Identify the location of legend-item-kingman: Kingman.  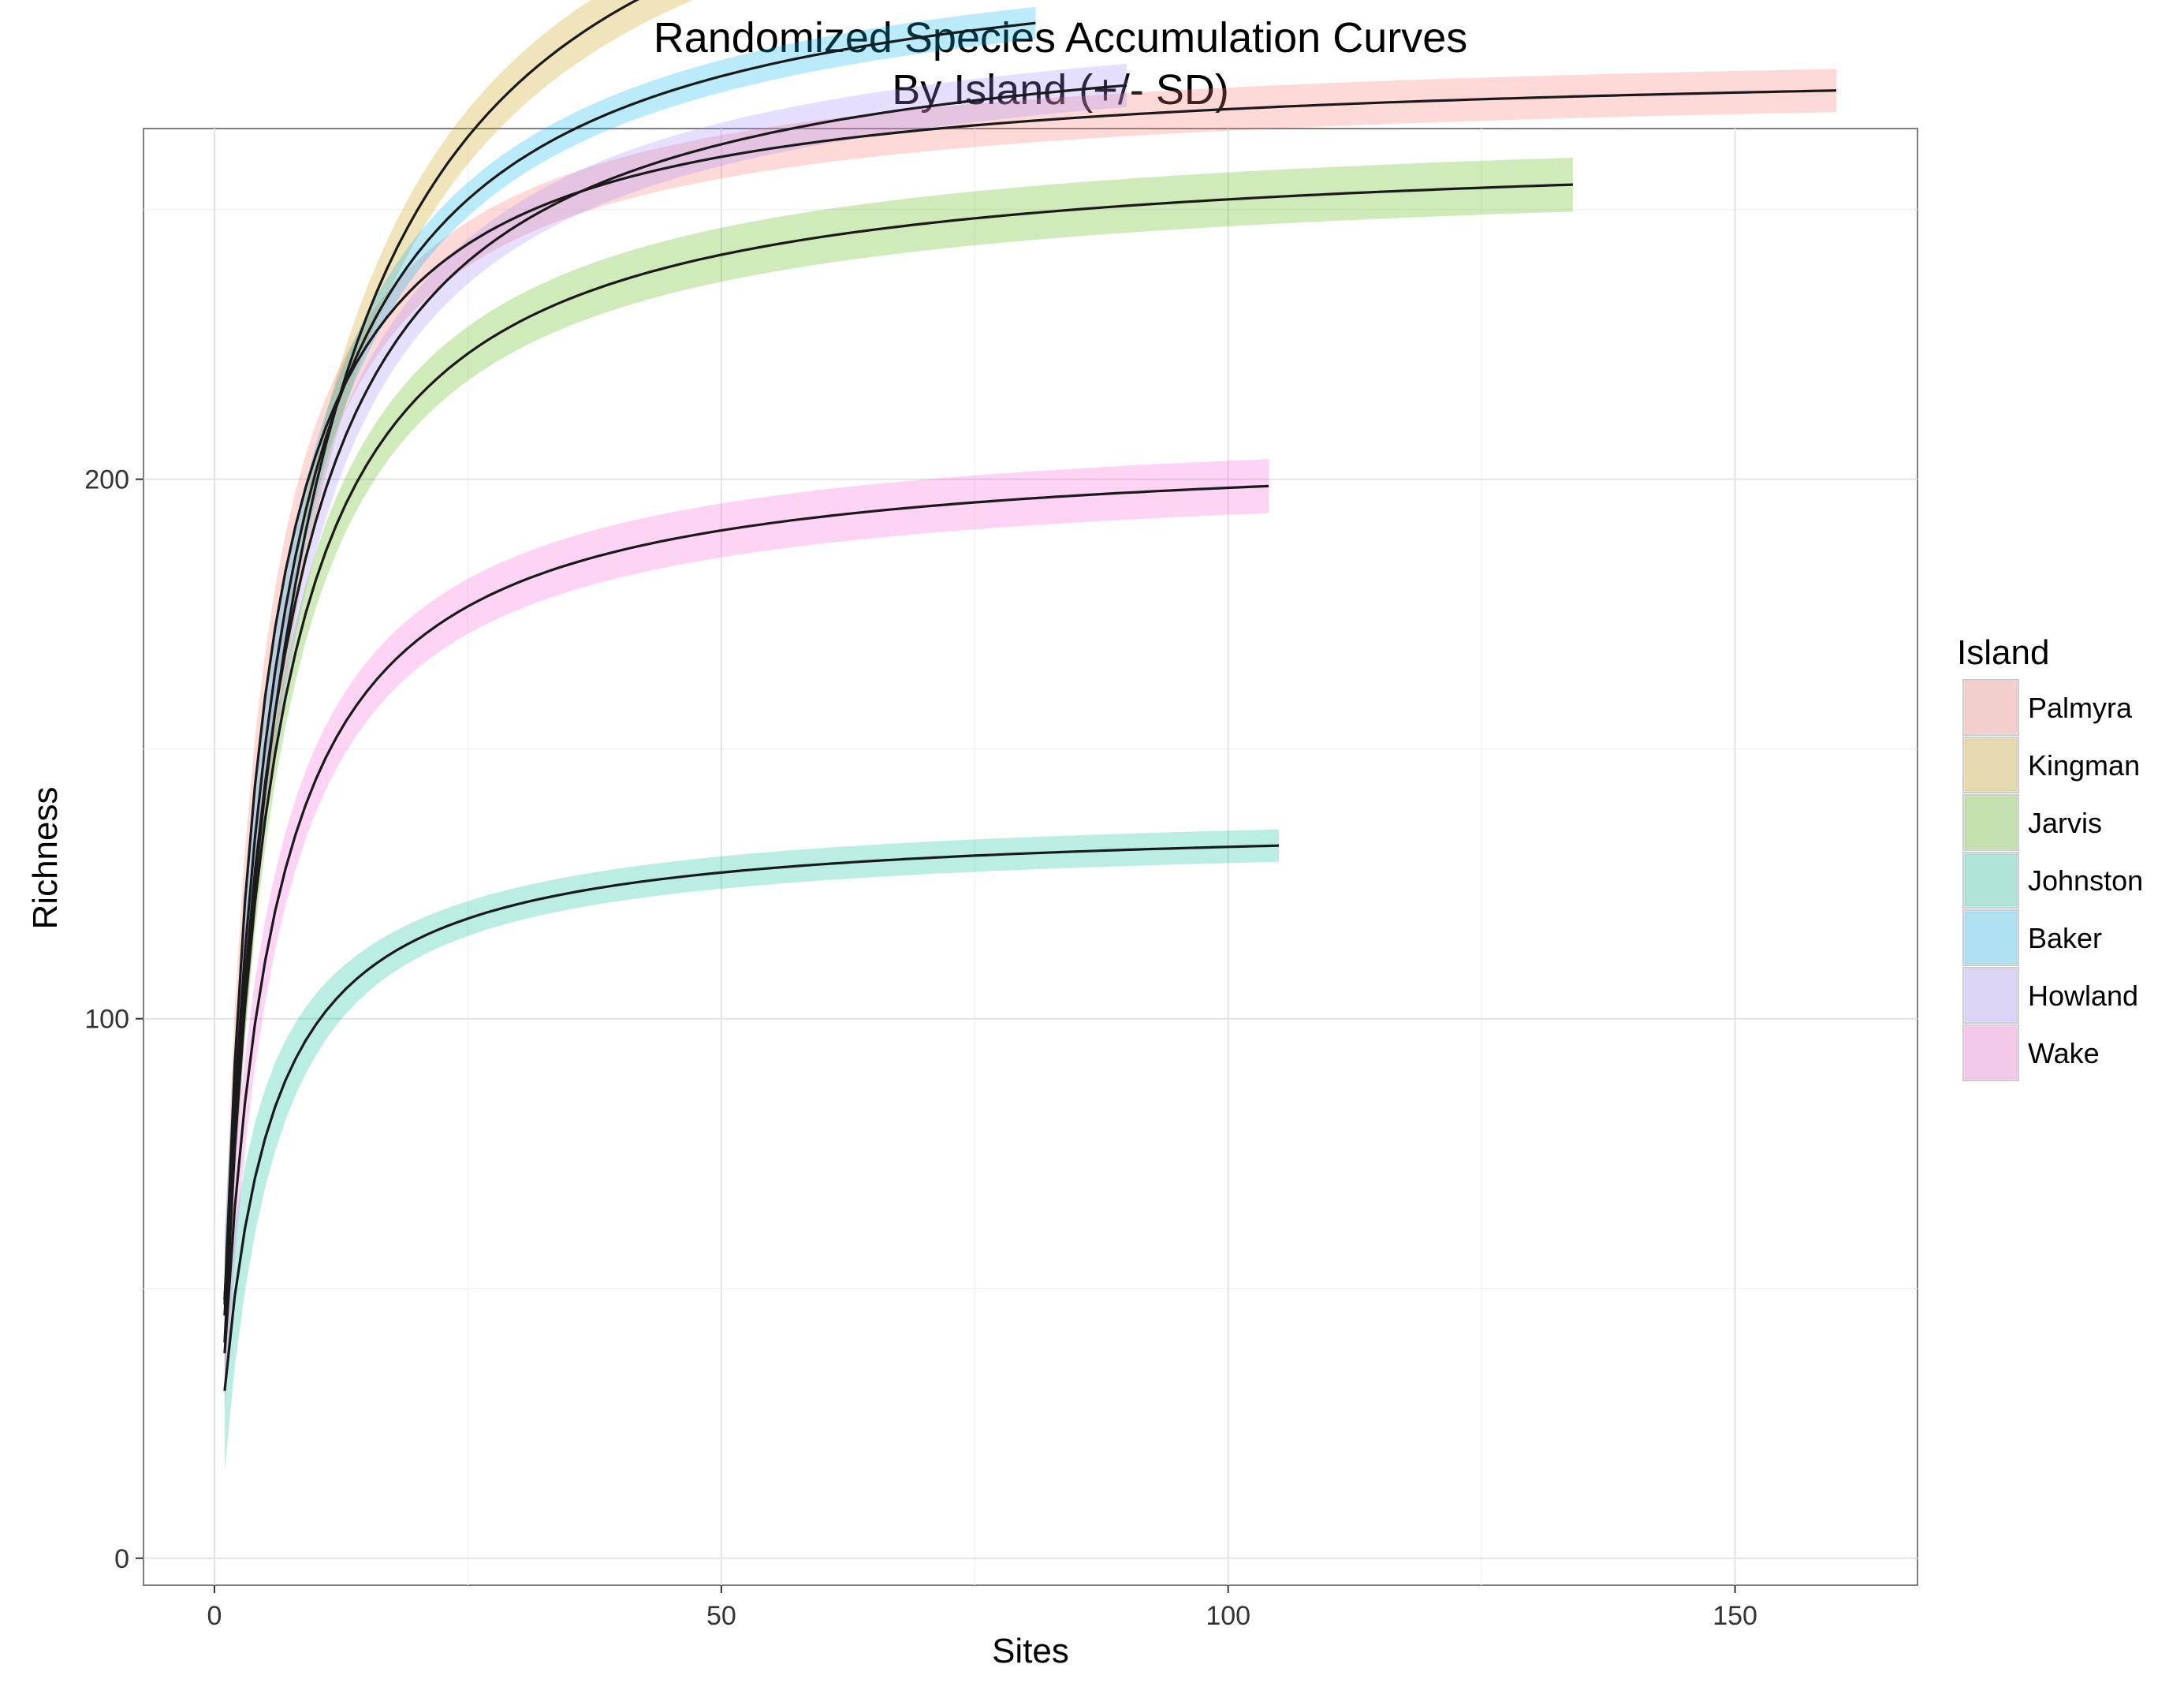
(2051, 765).